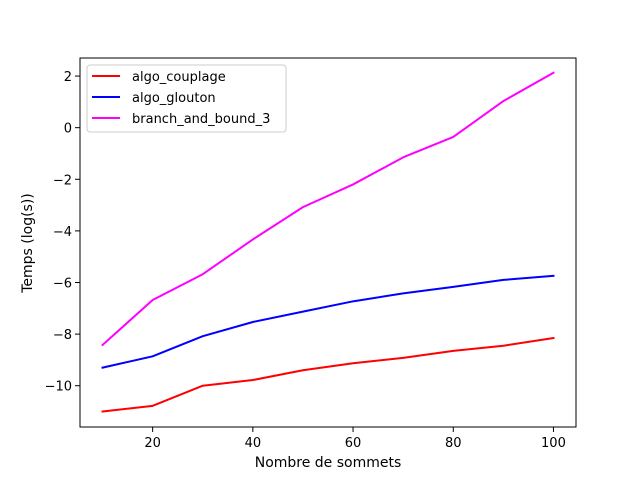 The width and height of the screenshot is (640, 480). I want to click on y-tick-label: −8, so click(62, 335).